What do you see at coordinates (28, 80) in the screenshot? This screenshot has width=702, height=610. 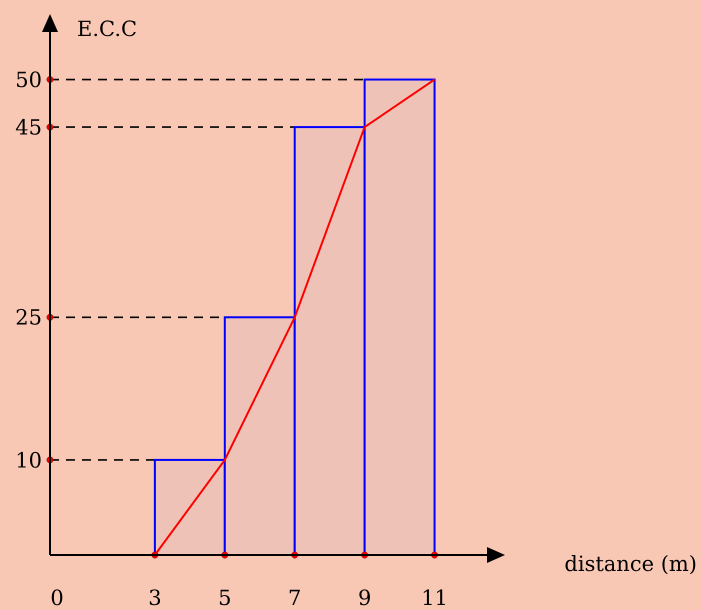 I see `y-tick-label: 50` at bounding box center [28, 80].